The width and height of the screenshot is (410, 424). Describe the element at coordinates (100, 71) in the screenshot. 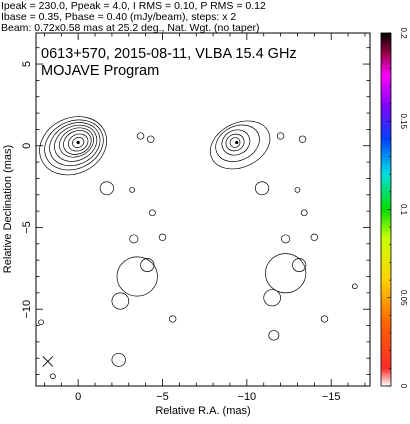

I see `chart-subtitle: MOJAVE Program` at that location.